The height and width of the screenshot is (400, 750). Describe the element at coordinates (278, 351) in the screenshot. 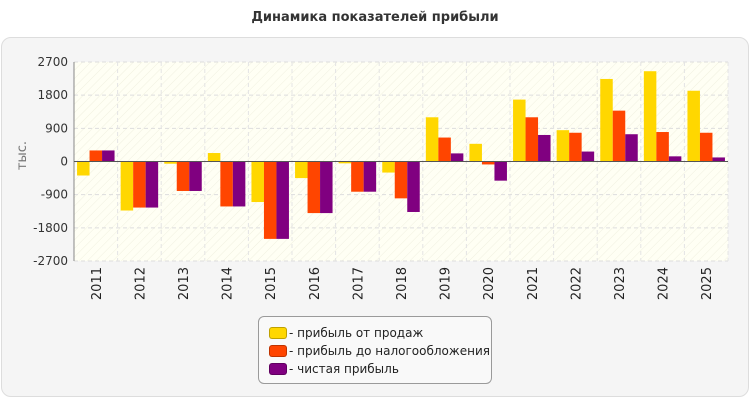

I see `legend-swatch-pretax` at that location.